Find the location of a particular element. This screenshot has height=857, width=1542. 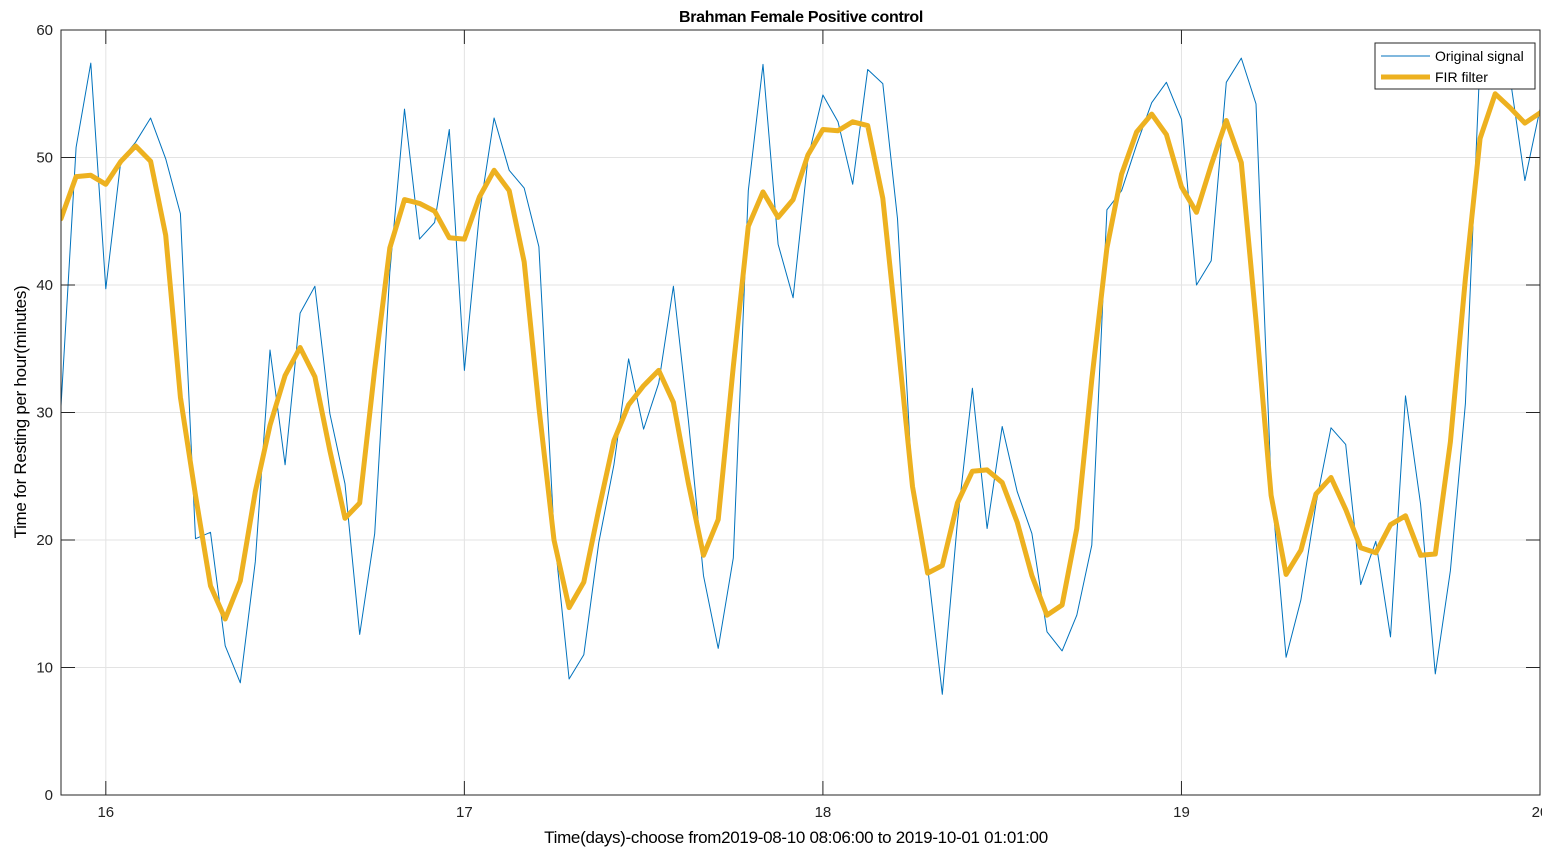

y-axis-label: Time for Resting per hour(minutes) is located at coordinates (20, 412).